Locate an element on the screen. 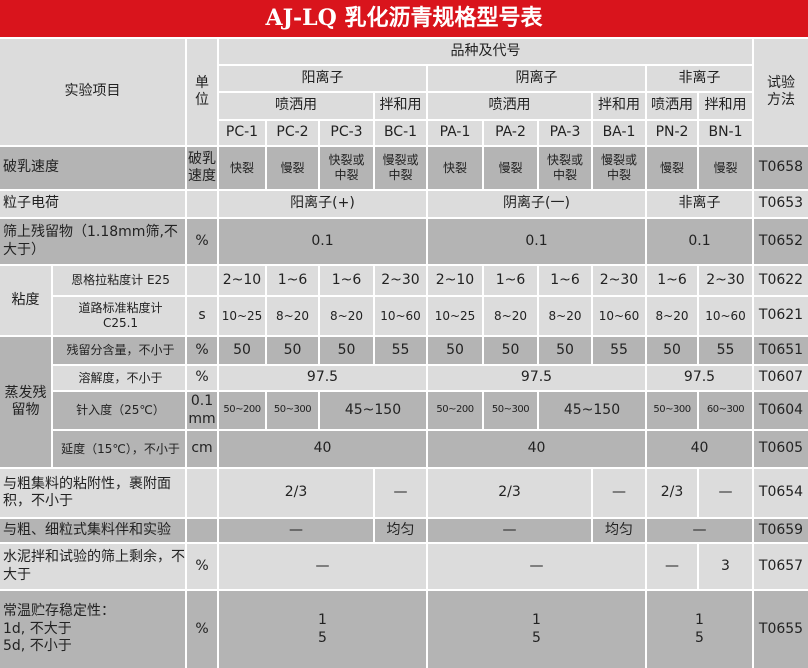  row-group-label: 粘度 is located at coordinates (25, 300).